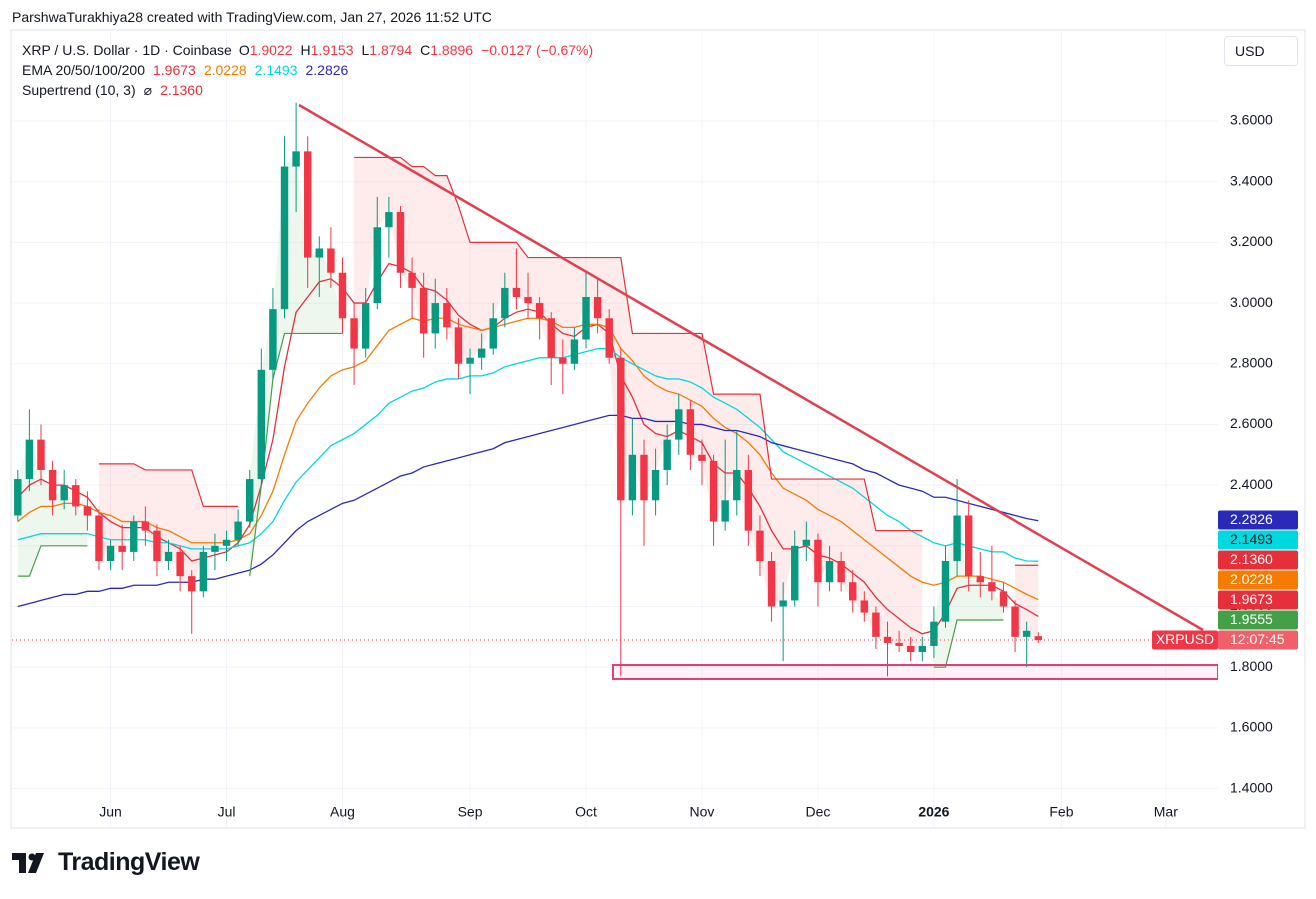 Image resolution: width=1316 pixels, height=899 pixels. I want to click on ema-value: 2.1493, so click(276, 70).